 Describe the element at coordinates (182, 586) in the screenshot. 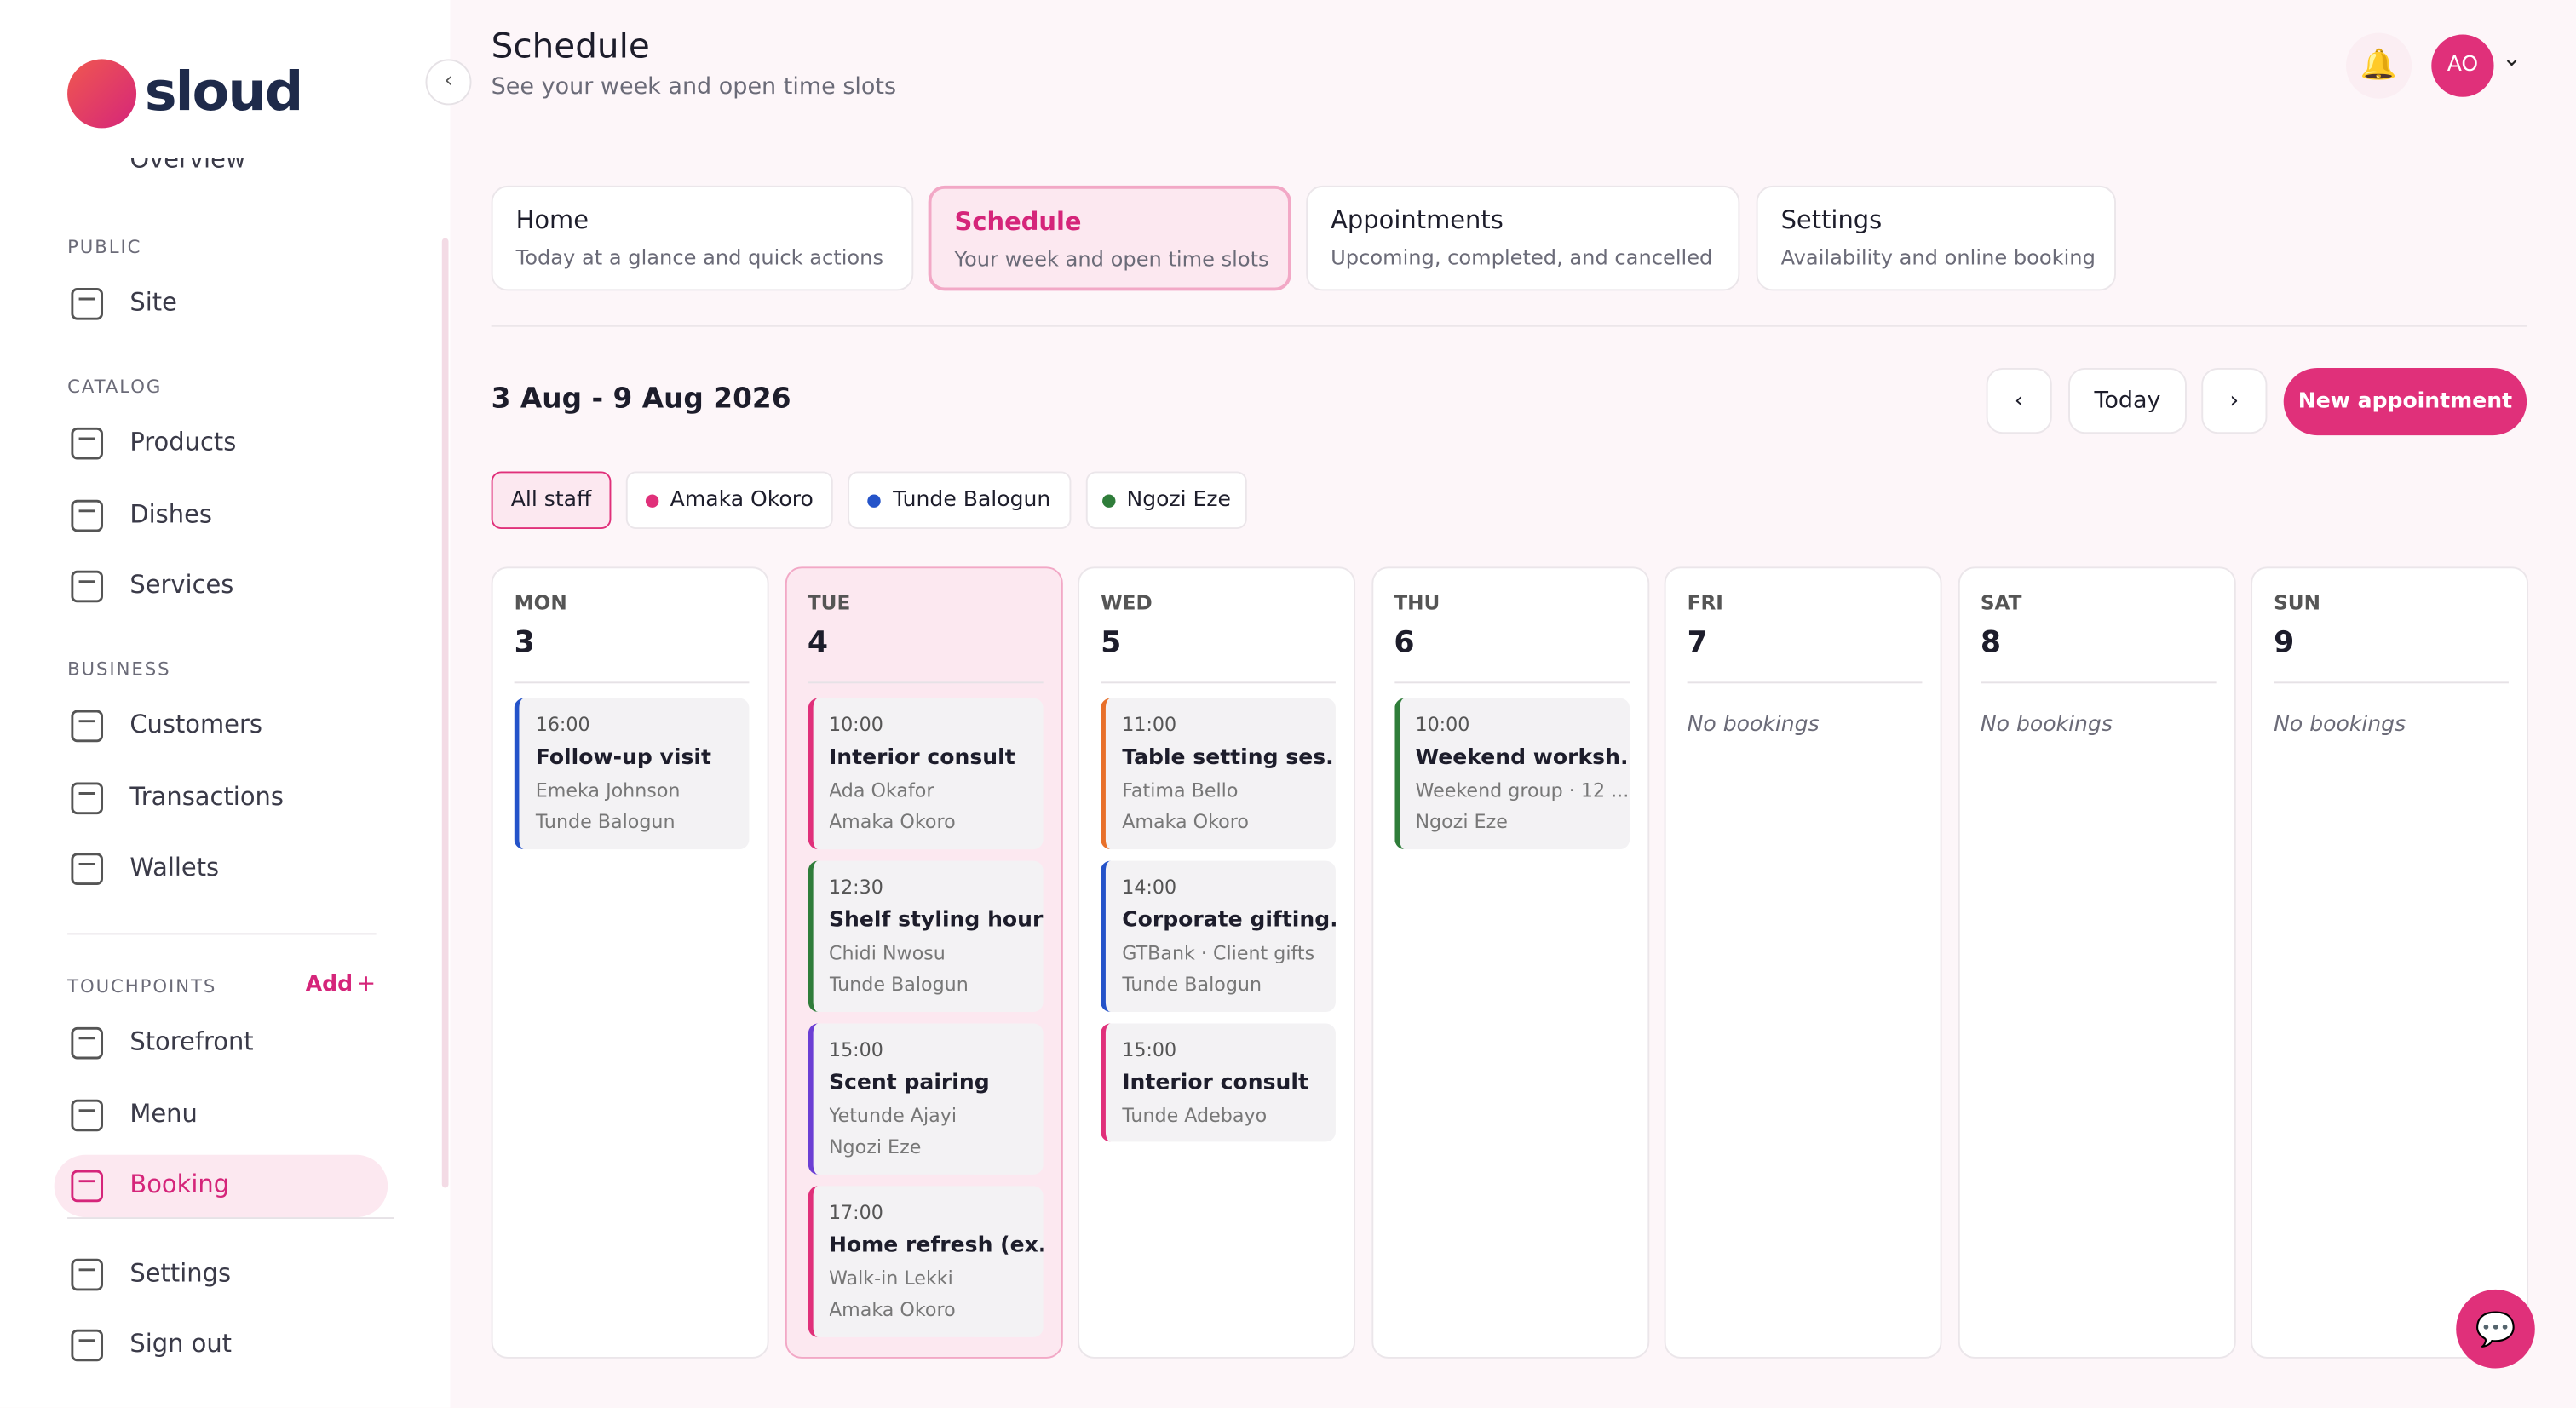

I see `nav-item: Services` at that location.